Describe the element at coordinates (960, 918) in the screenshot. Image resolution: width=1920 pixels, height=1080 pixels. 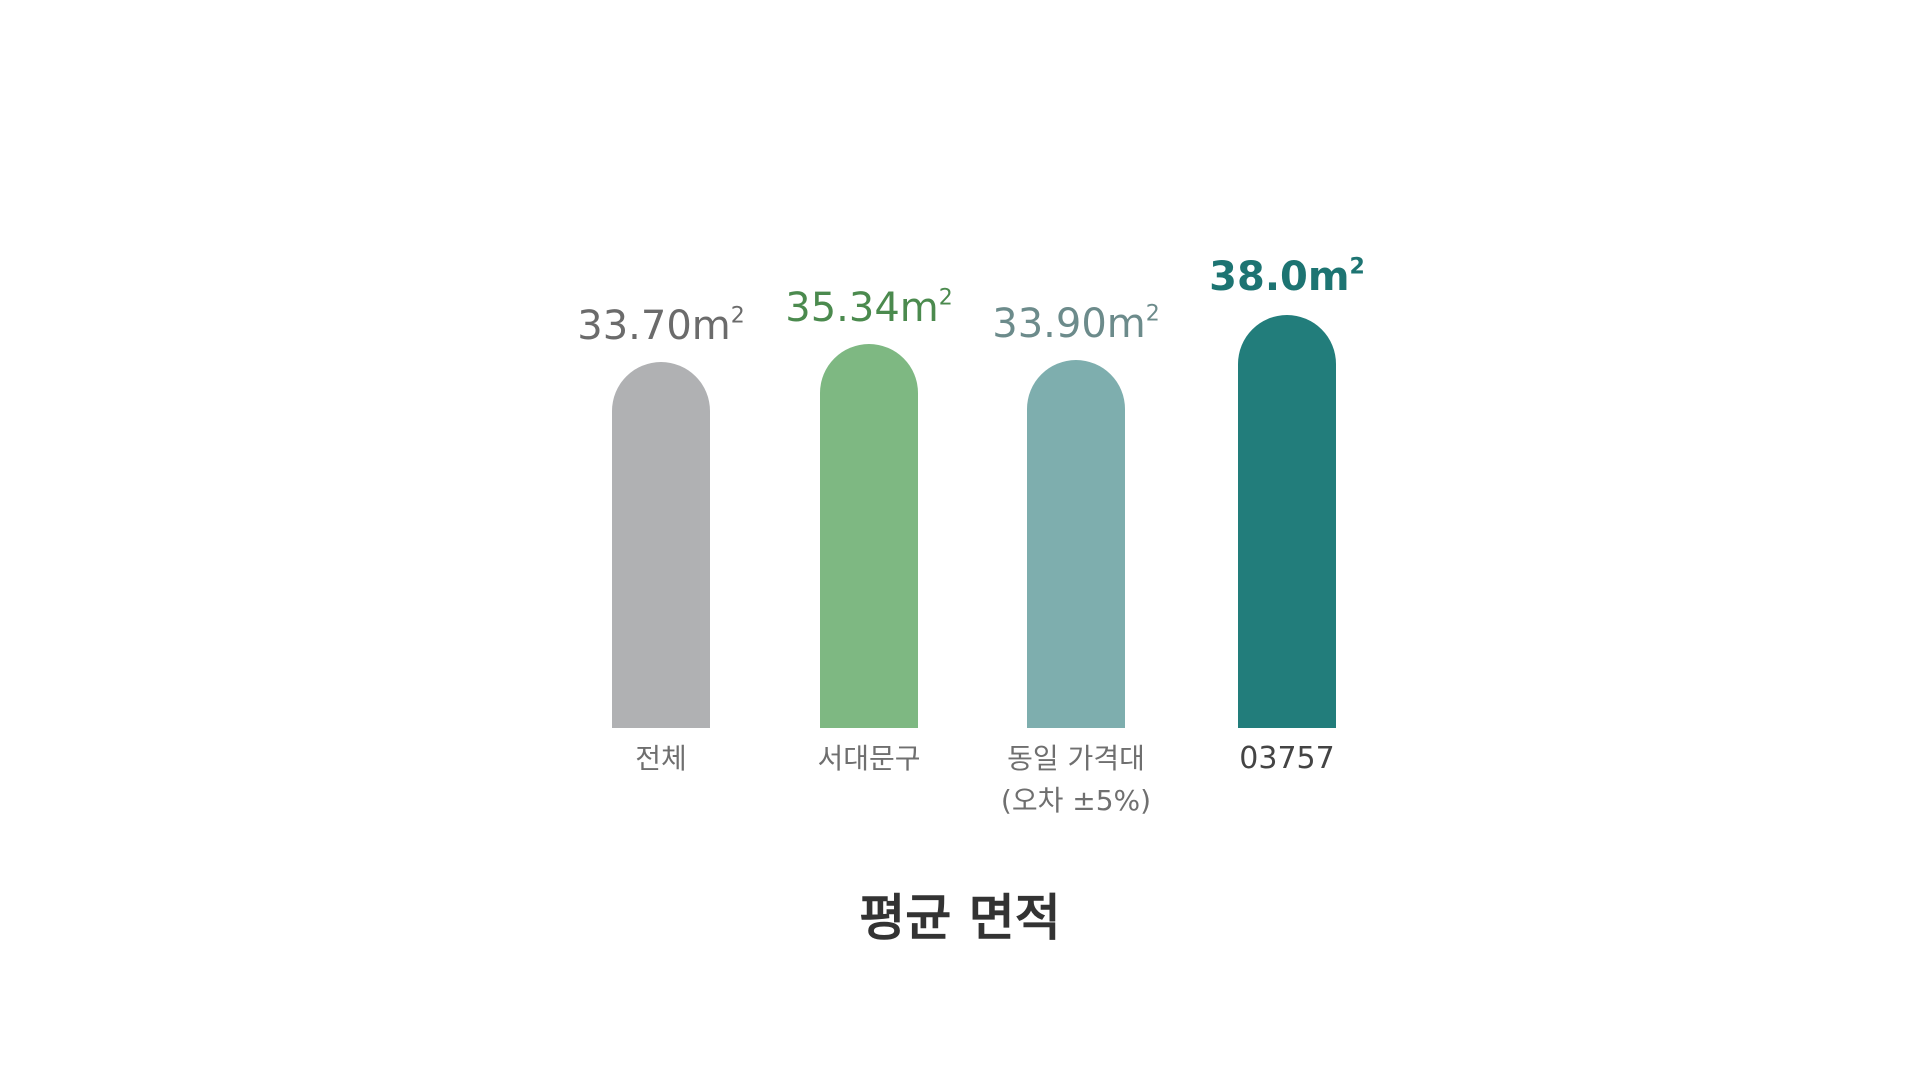
I see `chart-title: 평균 면적` at that location.